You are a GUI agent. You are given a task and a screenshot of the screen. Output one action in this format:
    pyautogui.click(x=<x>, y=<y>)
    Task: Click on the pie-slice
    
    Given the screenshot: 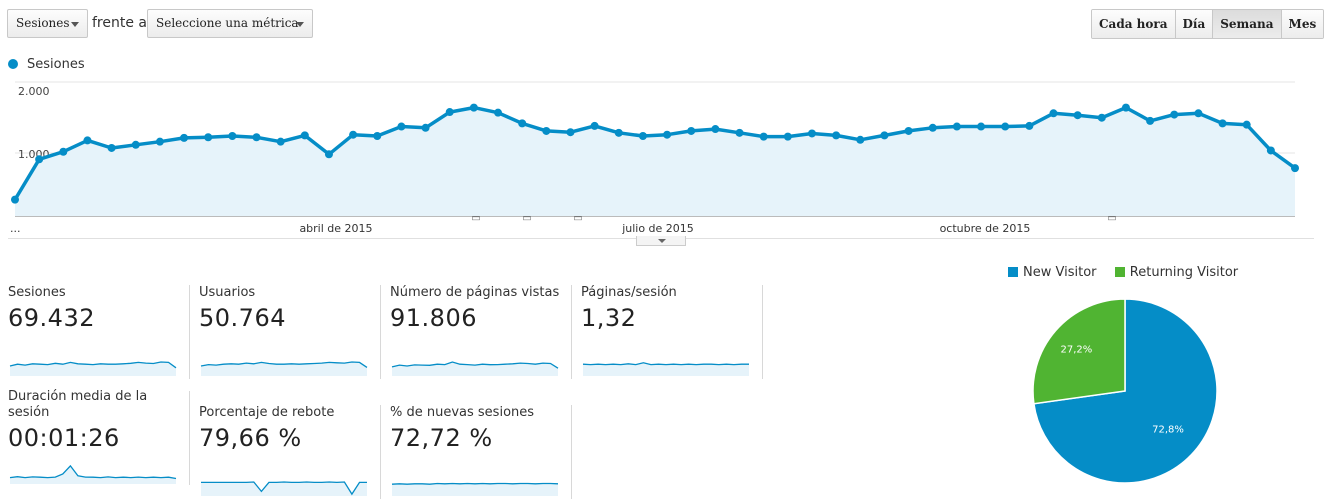 What is the action you would take?
    pyautogui.click(x=1079, y=351)
    